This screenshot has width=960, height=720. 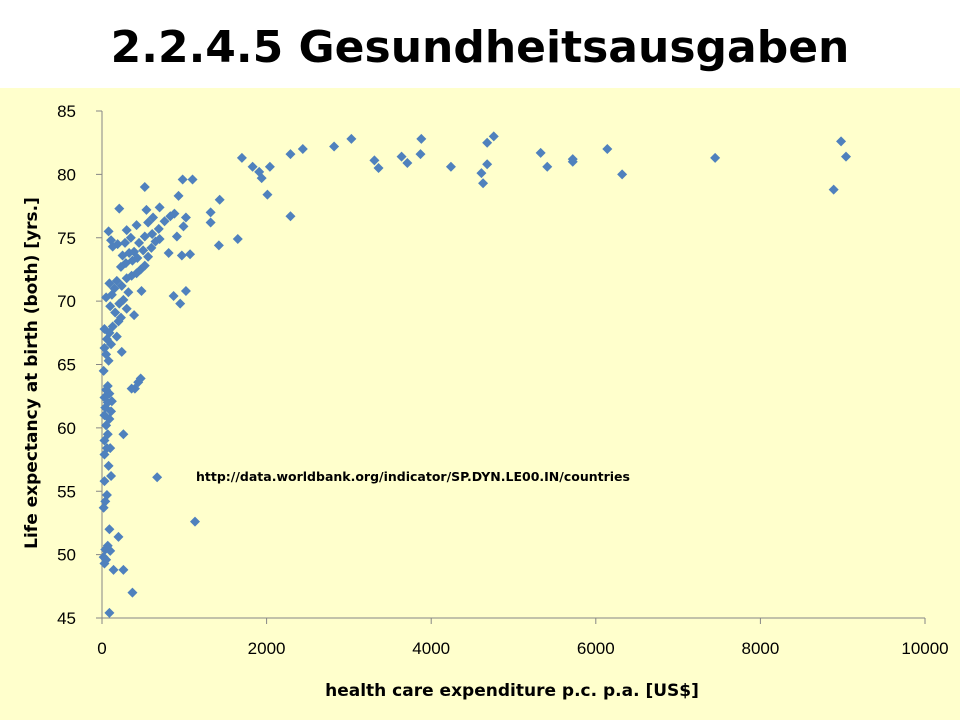 What do you see at coordinates (66, 238) in the screenshot?
I see `y-tick-label: 75` at bounding box center [66, 238].